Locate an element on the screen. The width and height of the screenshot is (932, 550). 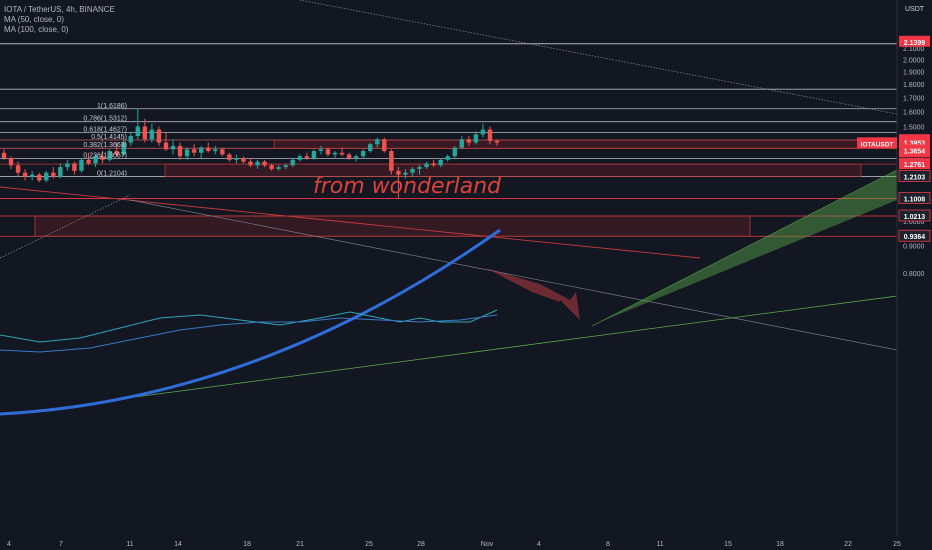
y-tick-label: 1.8000 is located at coordinates (914, 85).